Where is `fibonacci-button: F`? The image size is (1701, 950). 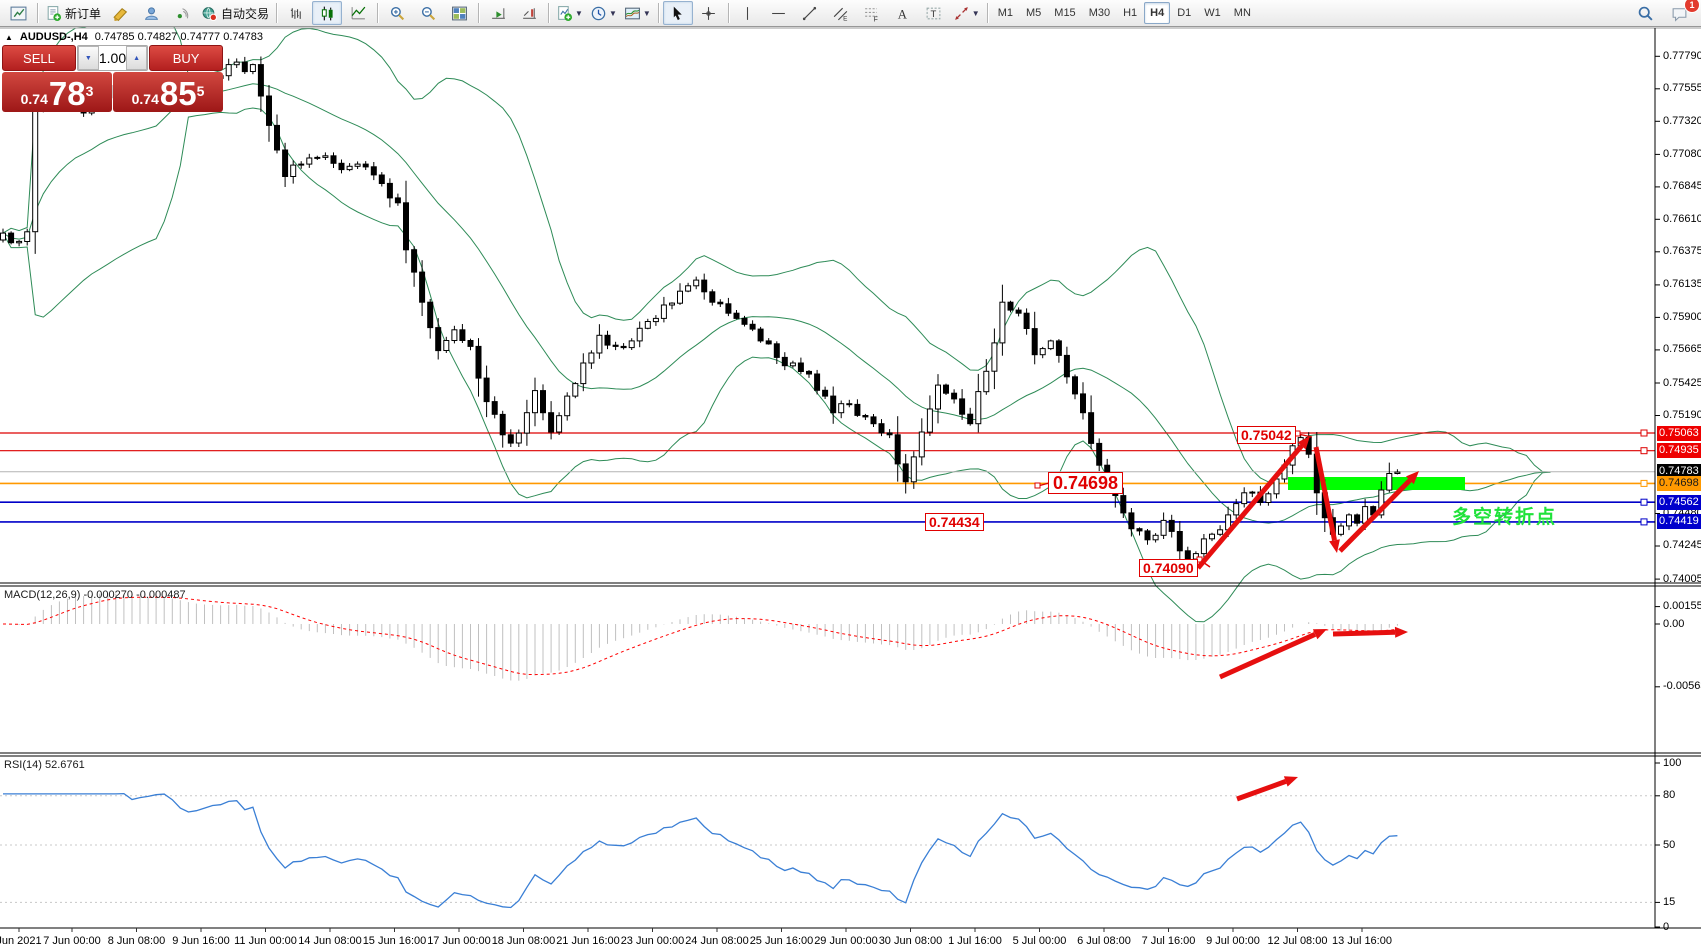
fibonacci-button: F is located at coordinates (872, 13).